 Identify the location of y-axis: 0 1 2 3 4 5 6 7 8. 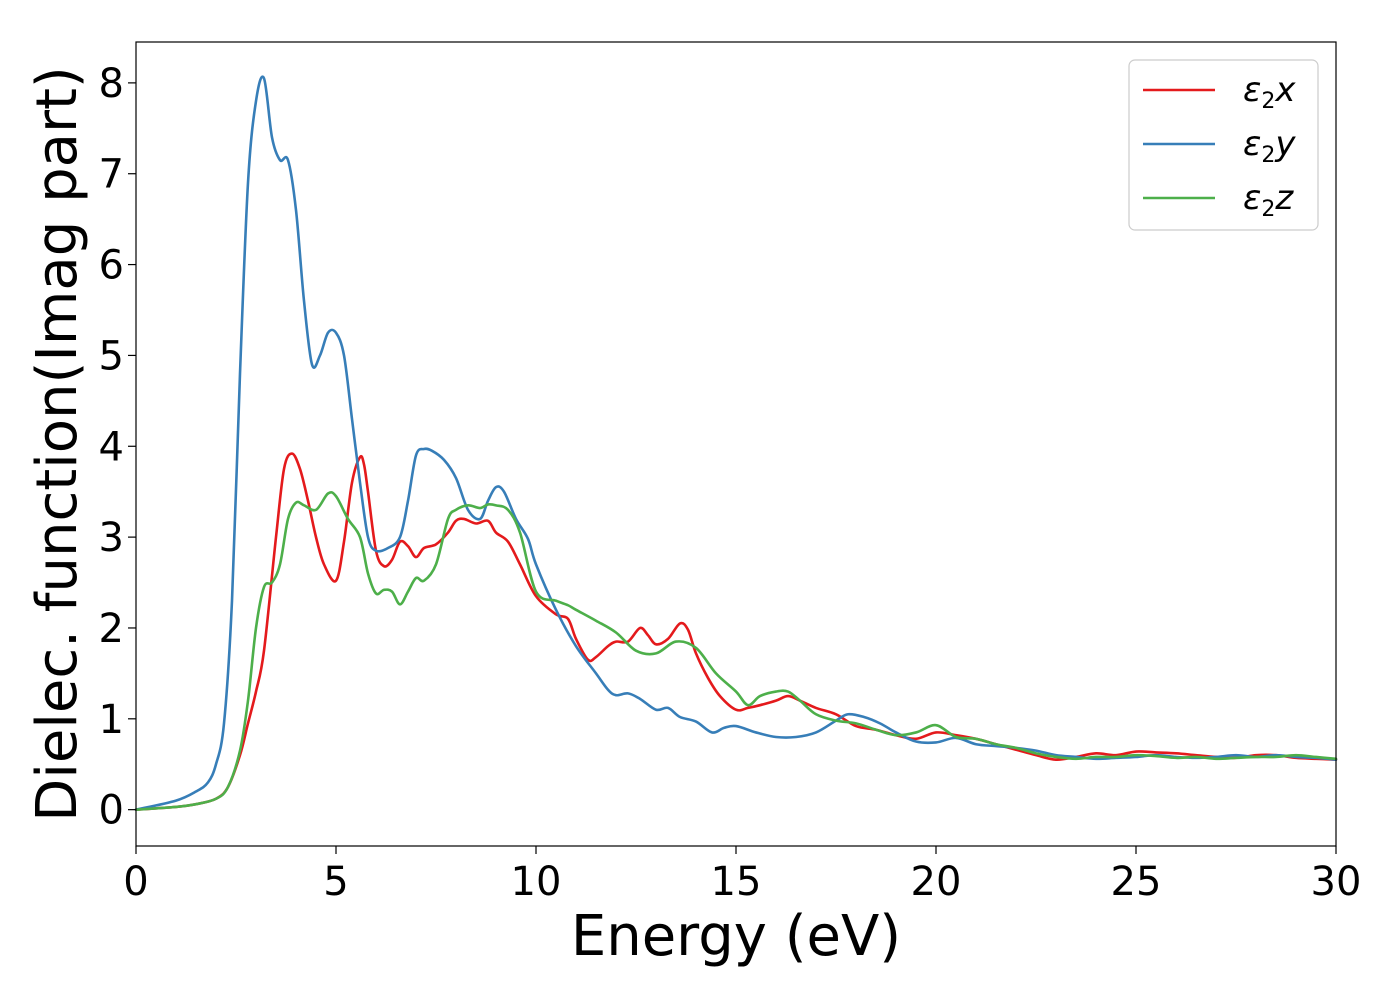
(117, 447).